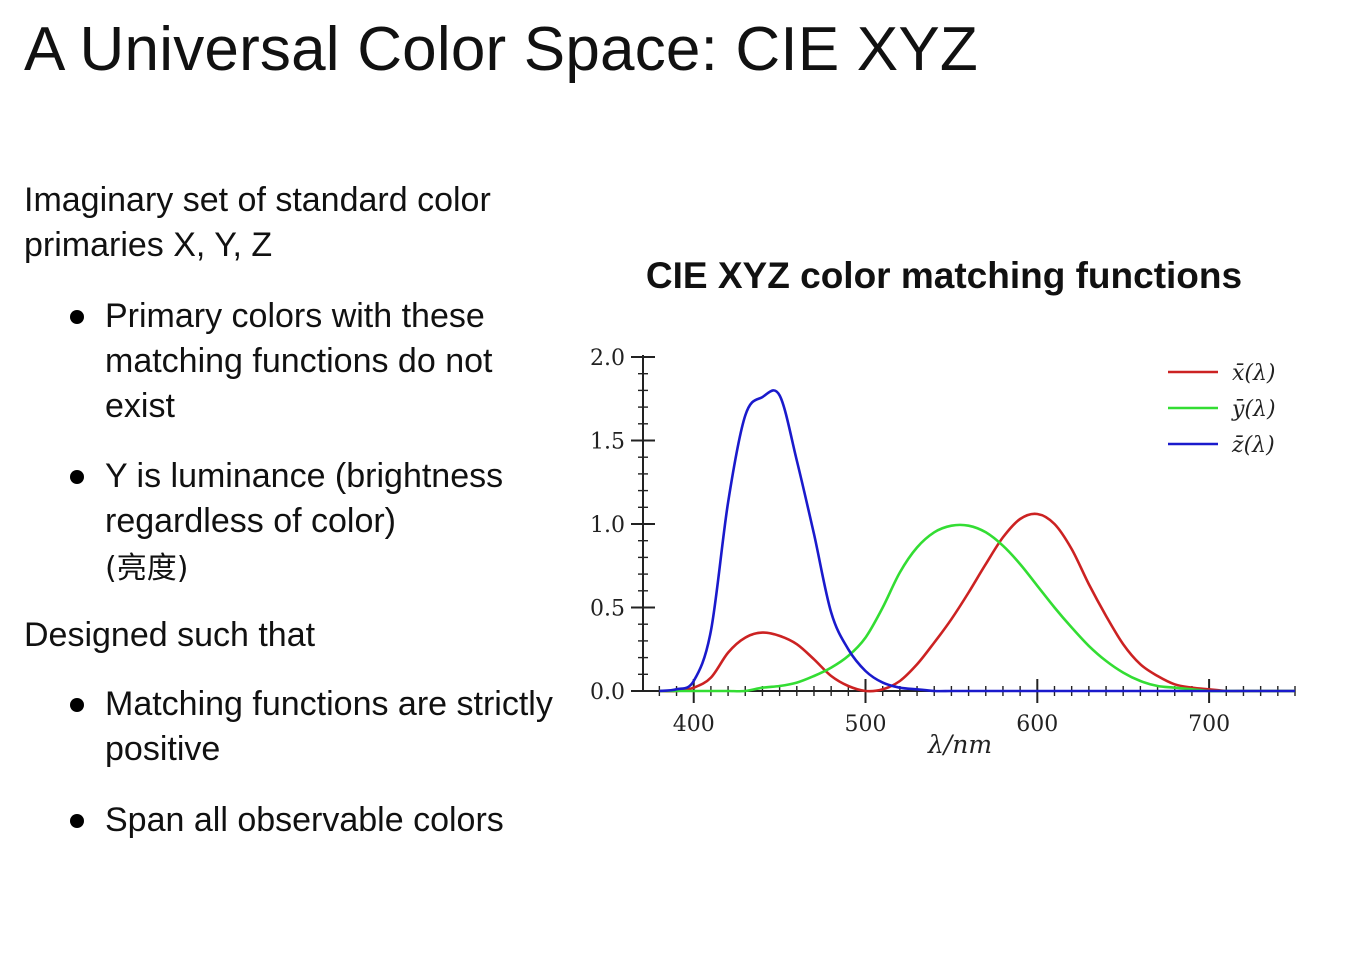 Image resolution: width=1370 pixels, height=972 pixels. Describe the element at coordinates (607, 525) in the screenshot. I see `y-tick-label: 1.0` at that location.